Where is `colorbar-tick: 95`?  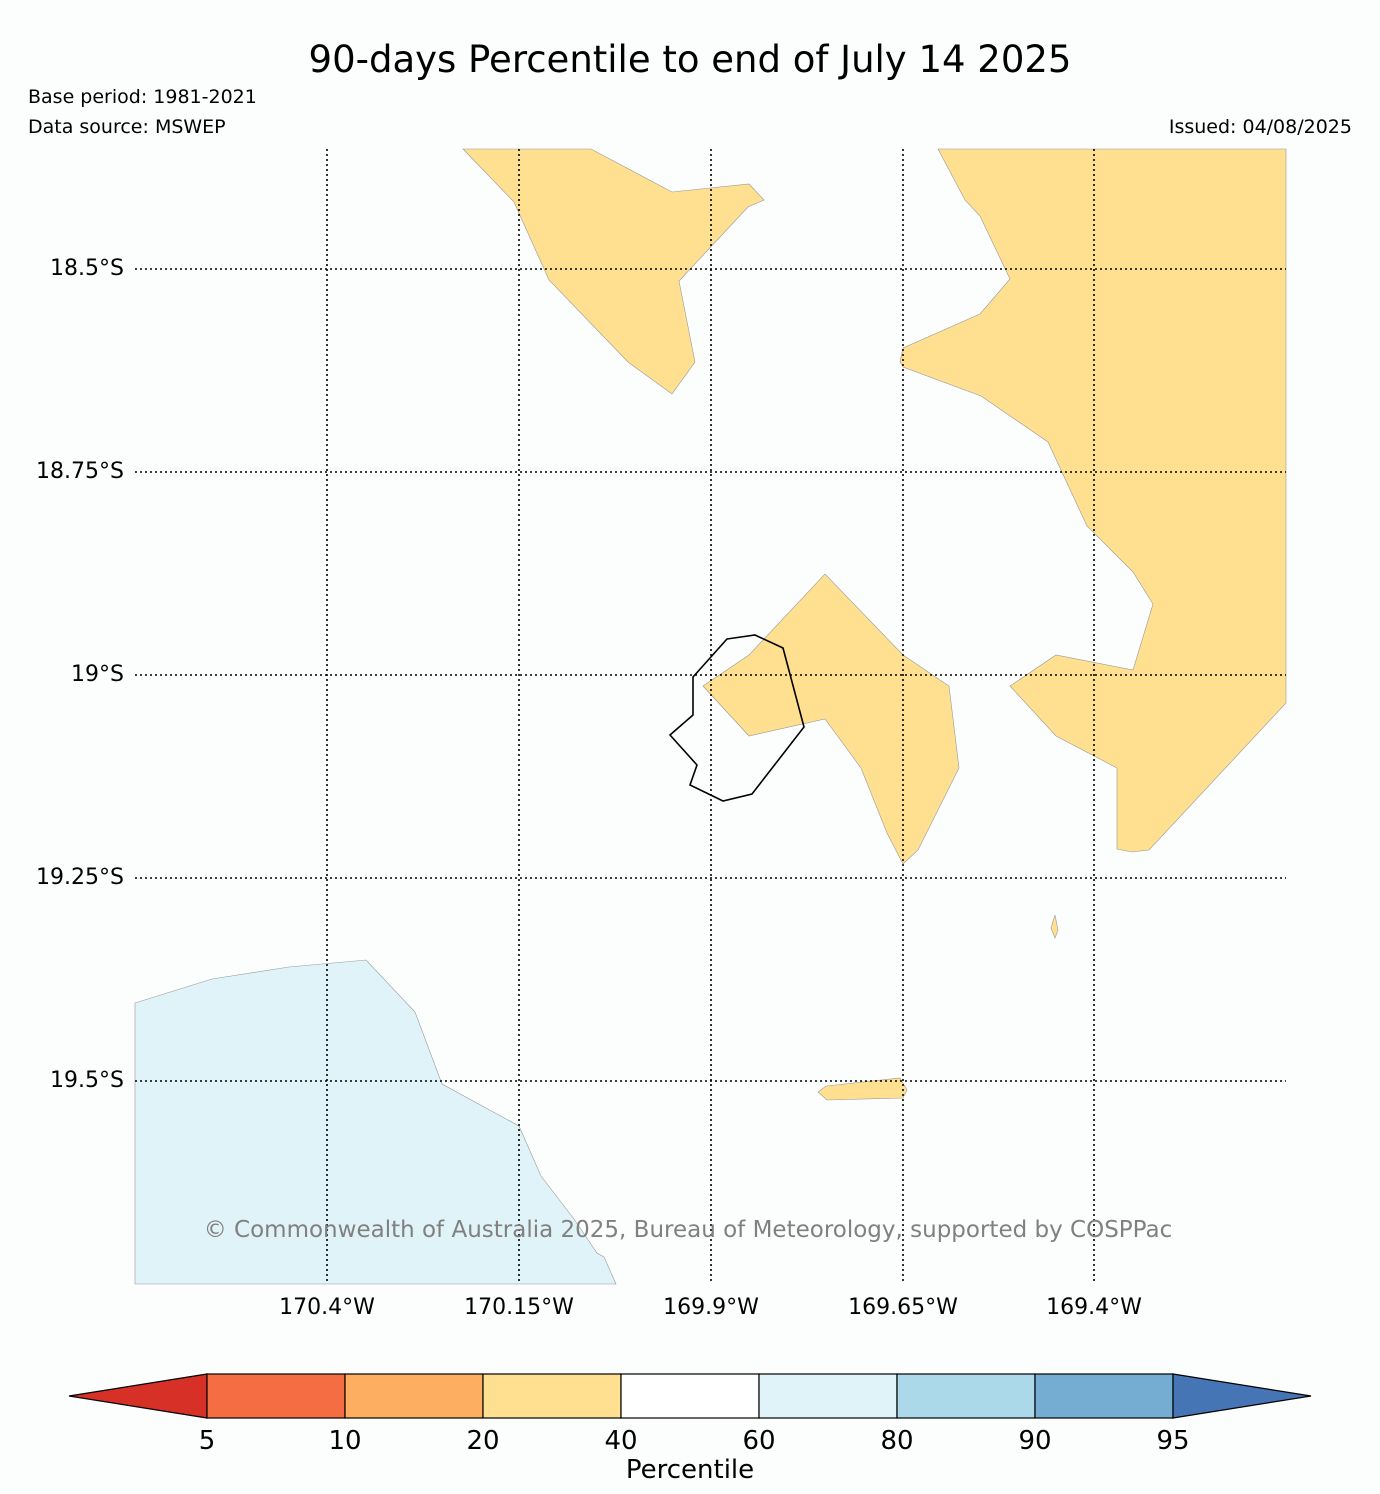 colorbar-tick: 95 is located at coordinates (1173, 1441).